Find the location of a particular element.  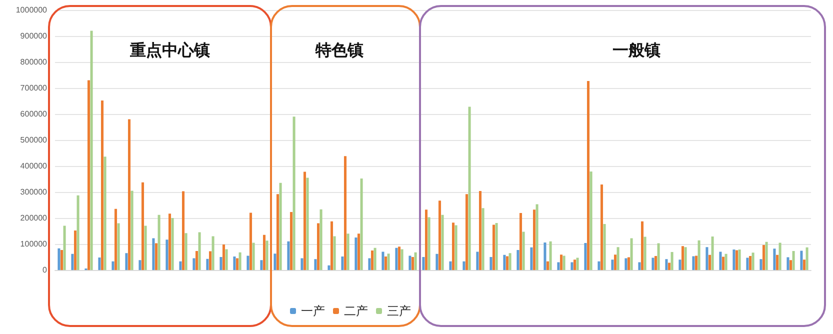

y-tick-label: 100000 is located at coordinates (34, 244).